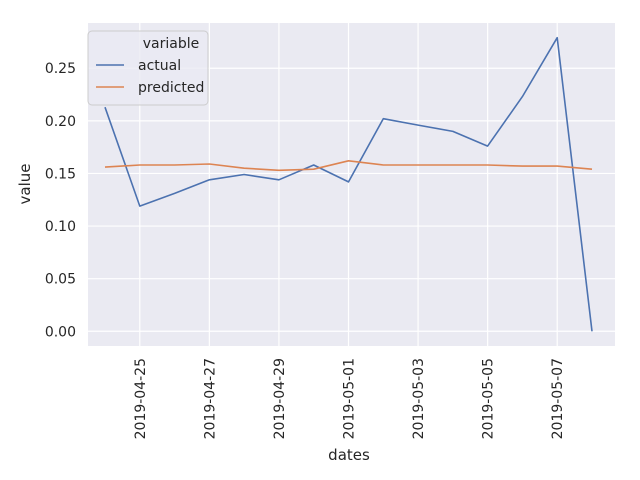 The width and height of the screenshot is (640, 480). Describe the element at coordinates (159, 66) in the screenshot. I see `legend-label-actual: actual` at that location.